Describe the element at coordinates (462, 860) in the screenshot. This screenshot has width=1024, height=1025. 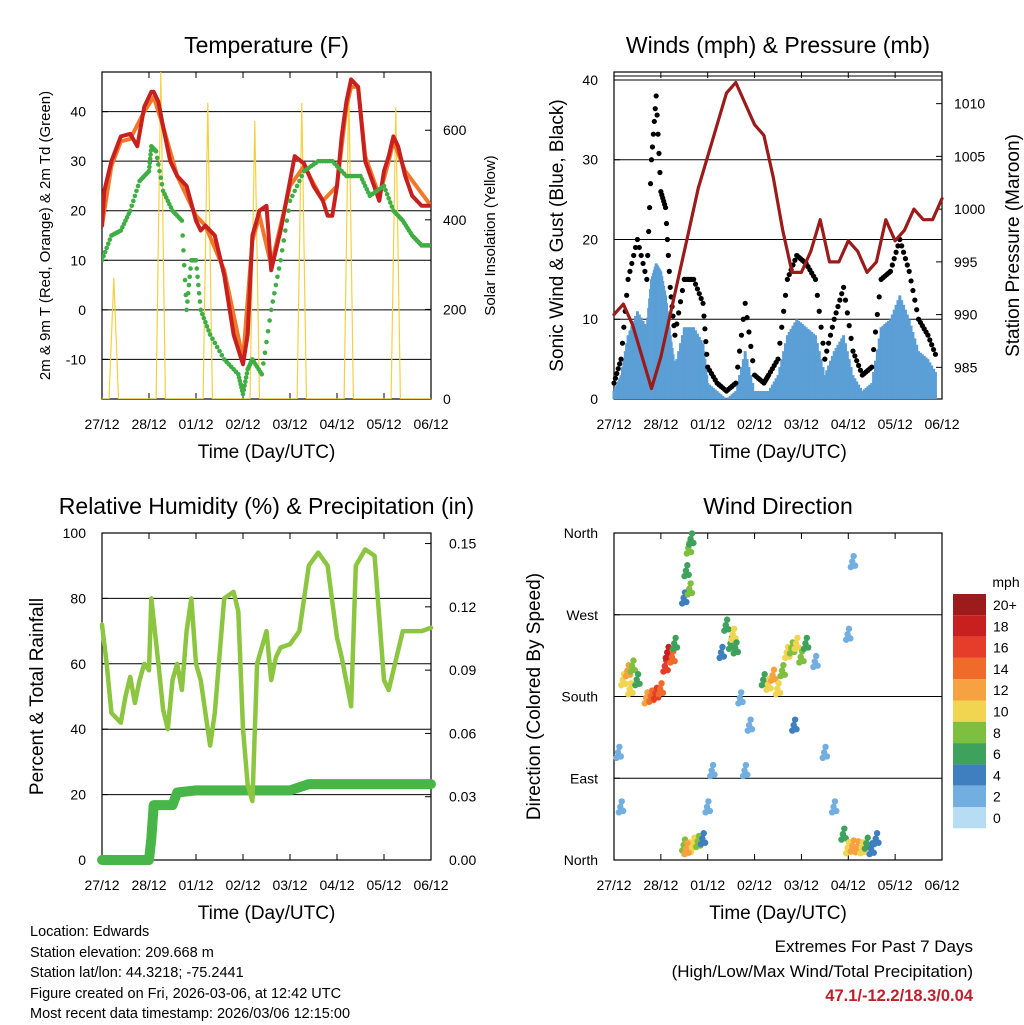
I see `humidity-y2-tick-label: 0.00` at that location.